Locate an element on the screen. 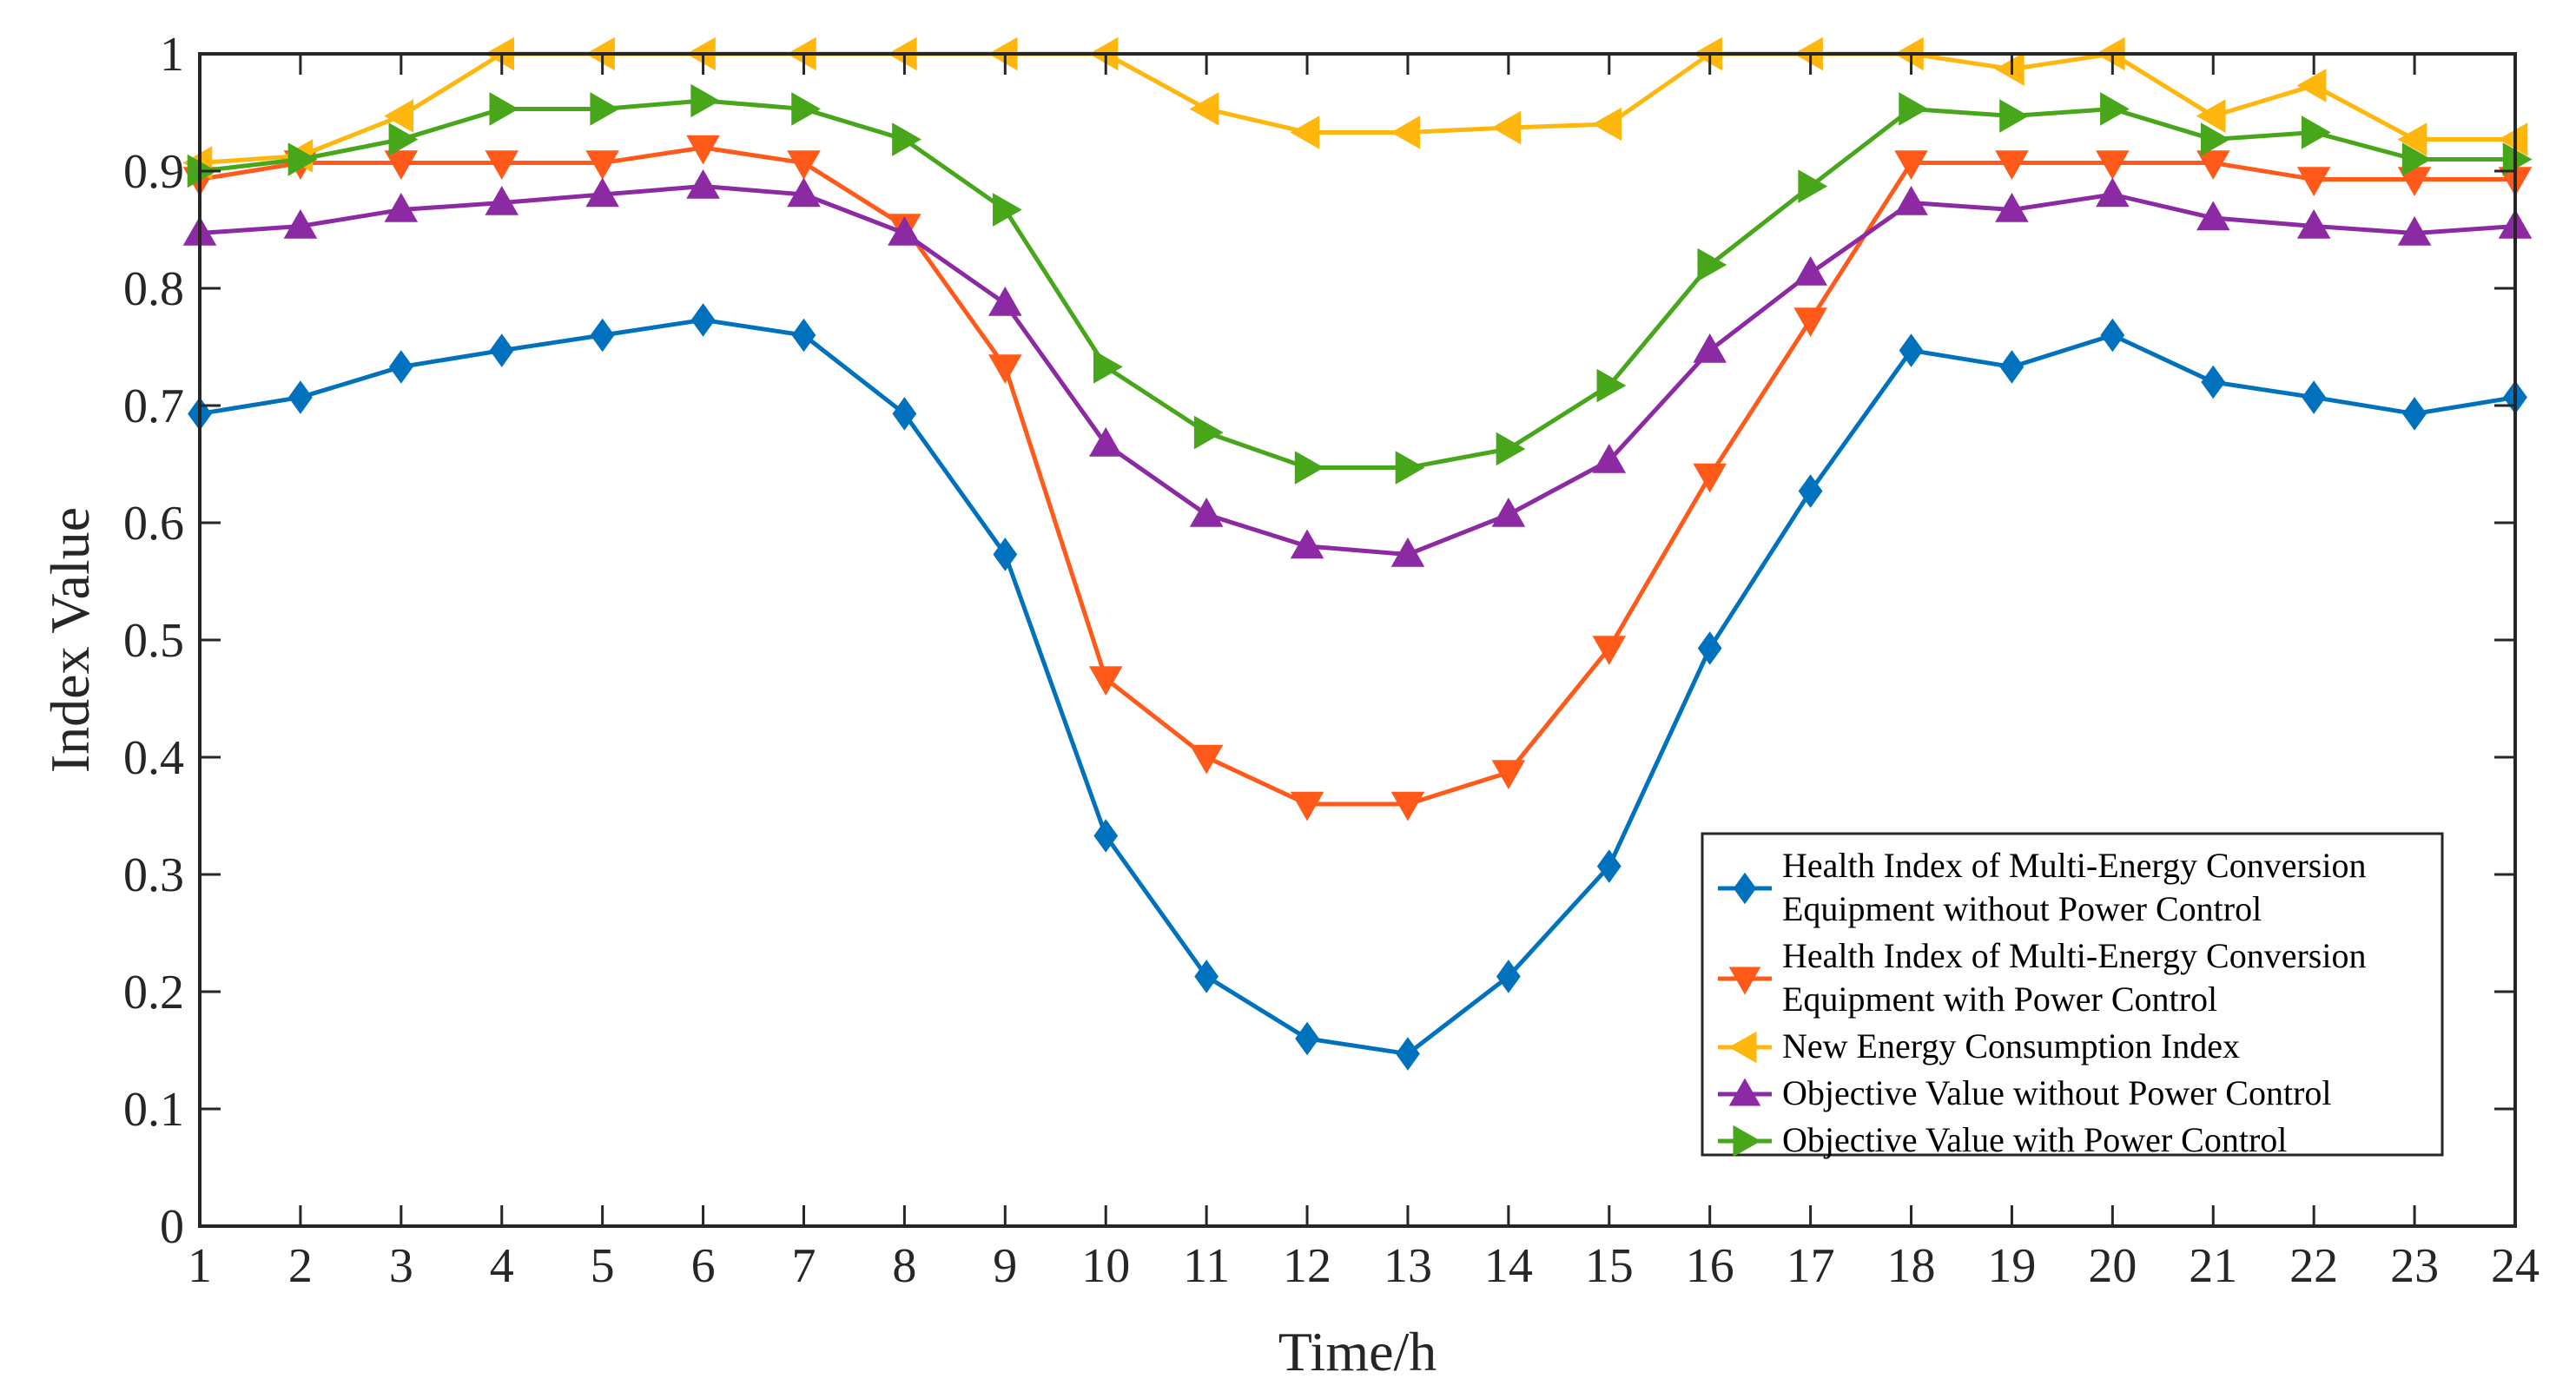 The image size is (2576, 1392). y-axis-title: Index Value is located at coordinates (70, 640).